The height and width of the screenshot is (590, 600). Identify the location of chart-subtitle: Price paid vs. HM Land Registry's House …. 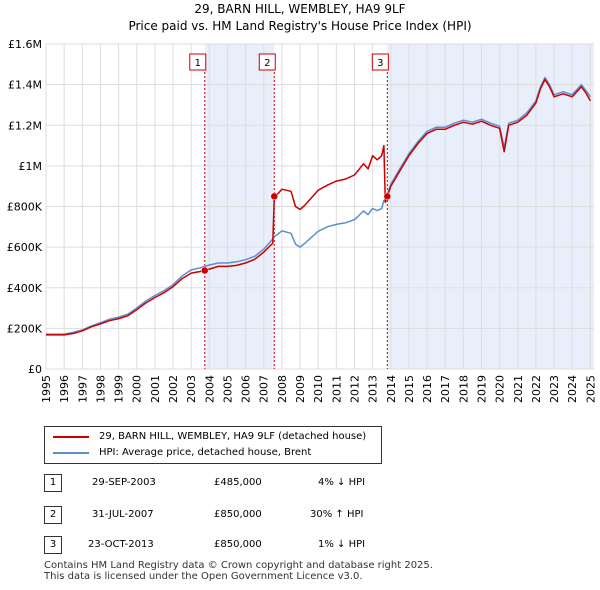
(300, 26).